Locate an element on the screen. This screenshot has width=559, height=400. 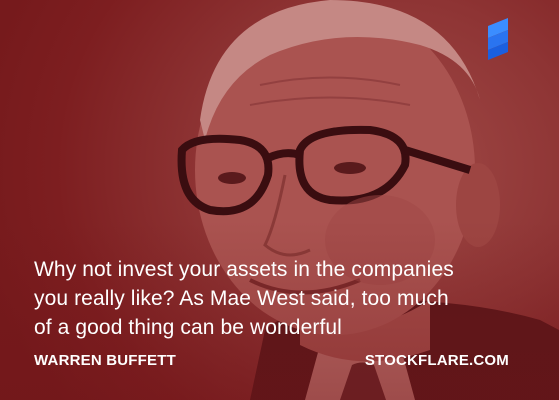
ear is located at coordinates (478, 205).